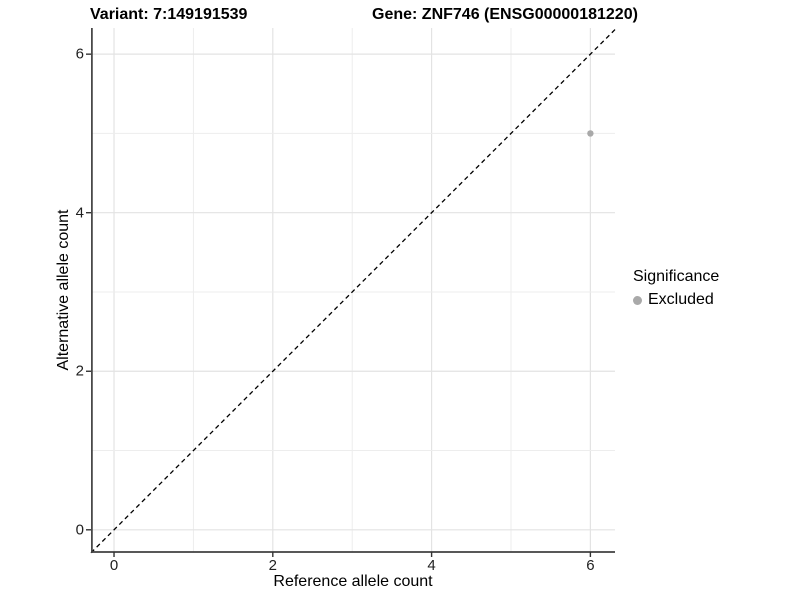 This screenshot has width=800, height=600. I want to click on data-point-excluded, so click(590, 133).